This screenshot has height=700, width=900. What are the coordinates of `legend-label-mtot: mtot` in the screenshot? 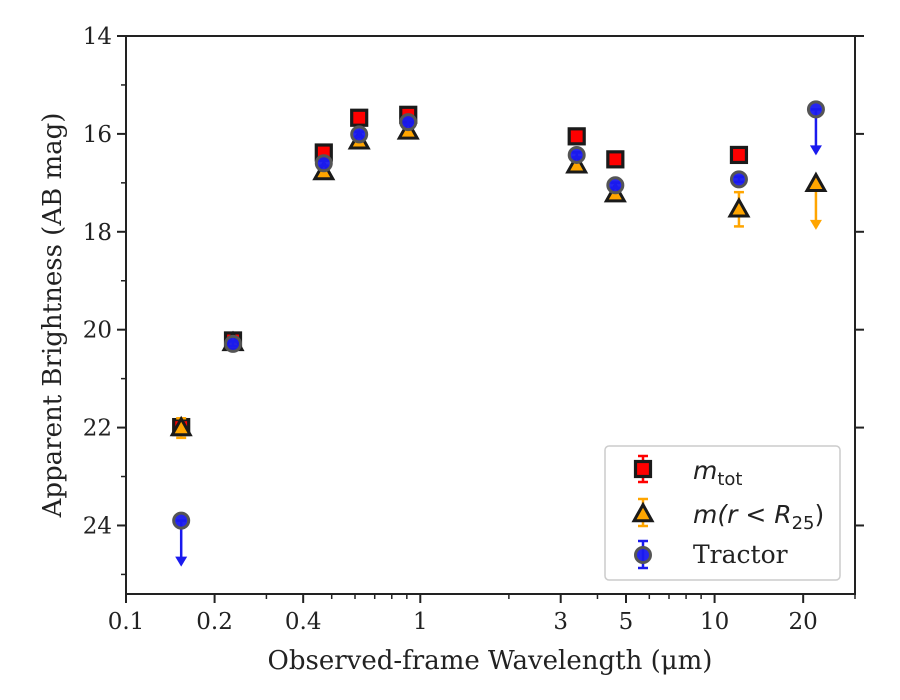 It's located at (718, 473).